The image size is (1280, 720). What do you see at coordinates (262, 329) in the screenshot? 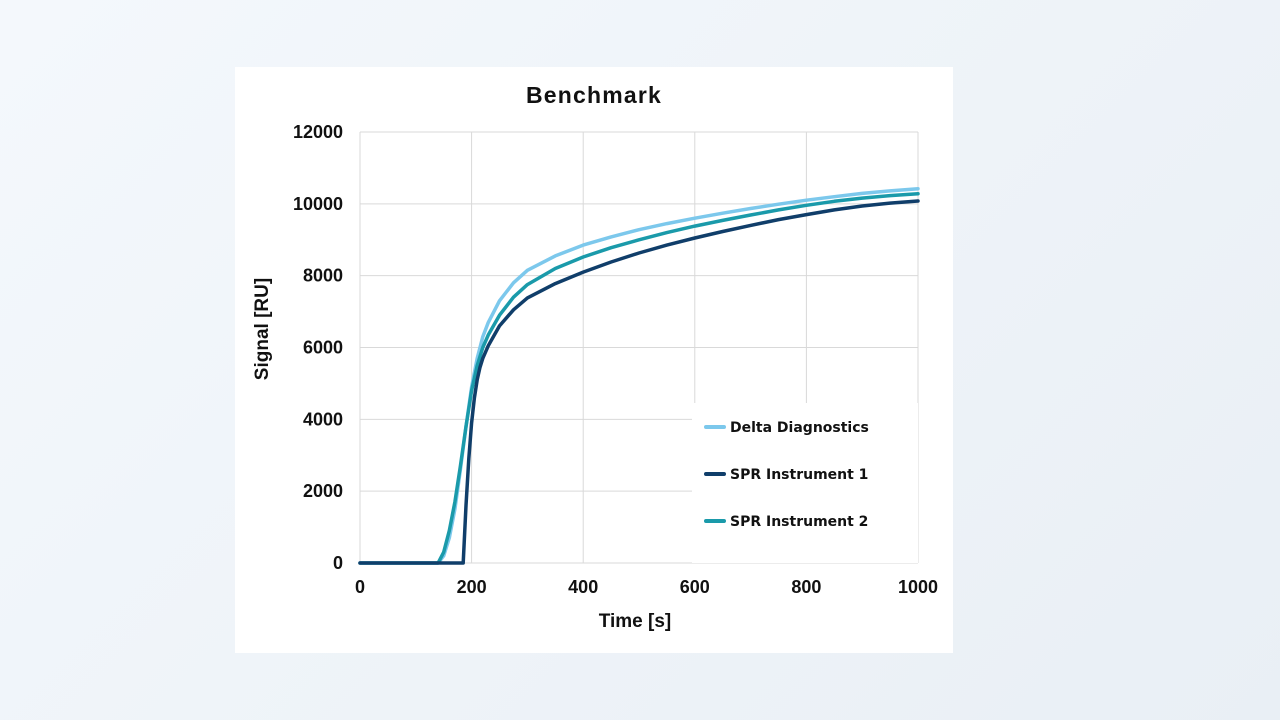
I see `y-axis-label: Signal [RU]` at bounding box center [262, 329].